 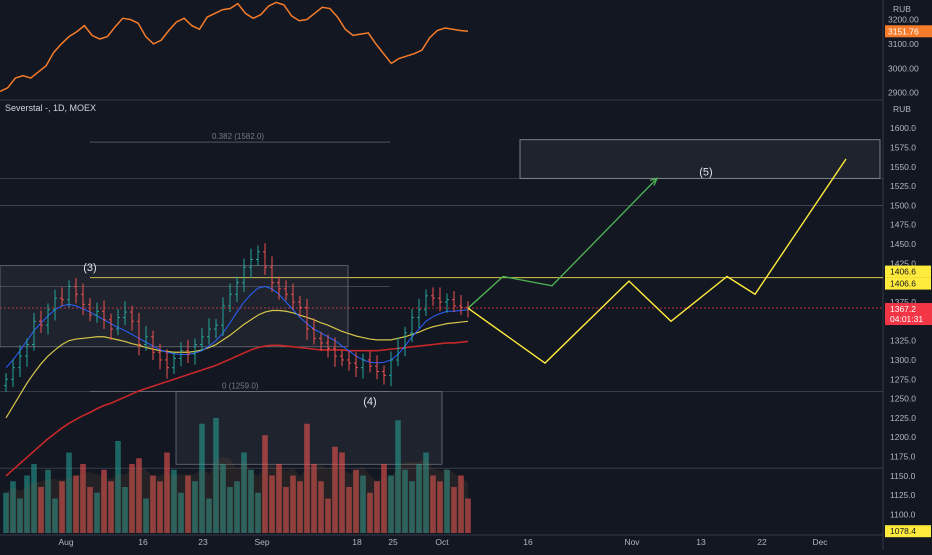 I want to click on price-tick-label: 1525.0, so click(x=903, y=186).